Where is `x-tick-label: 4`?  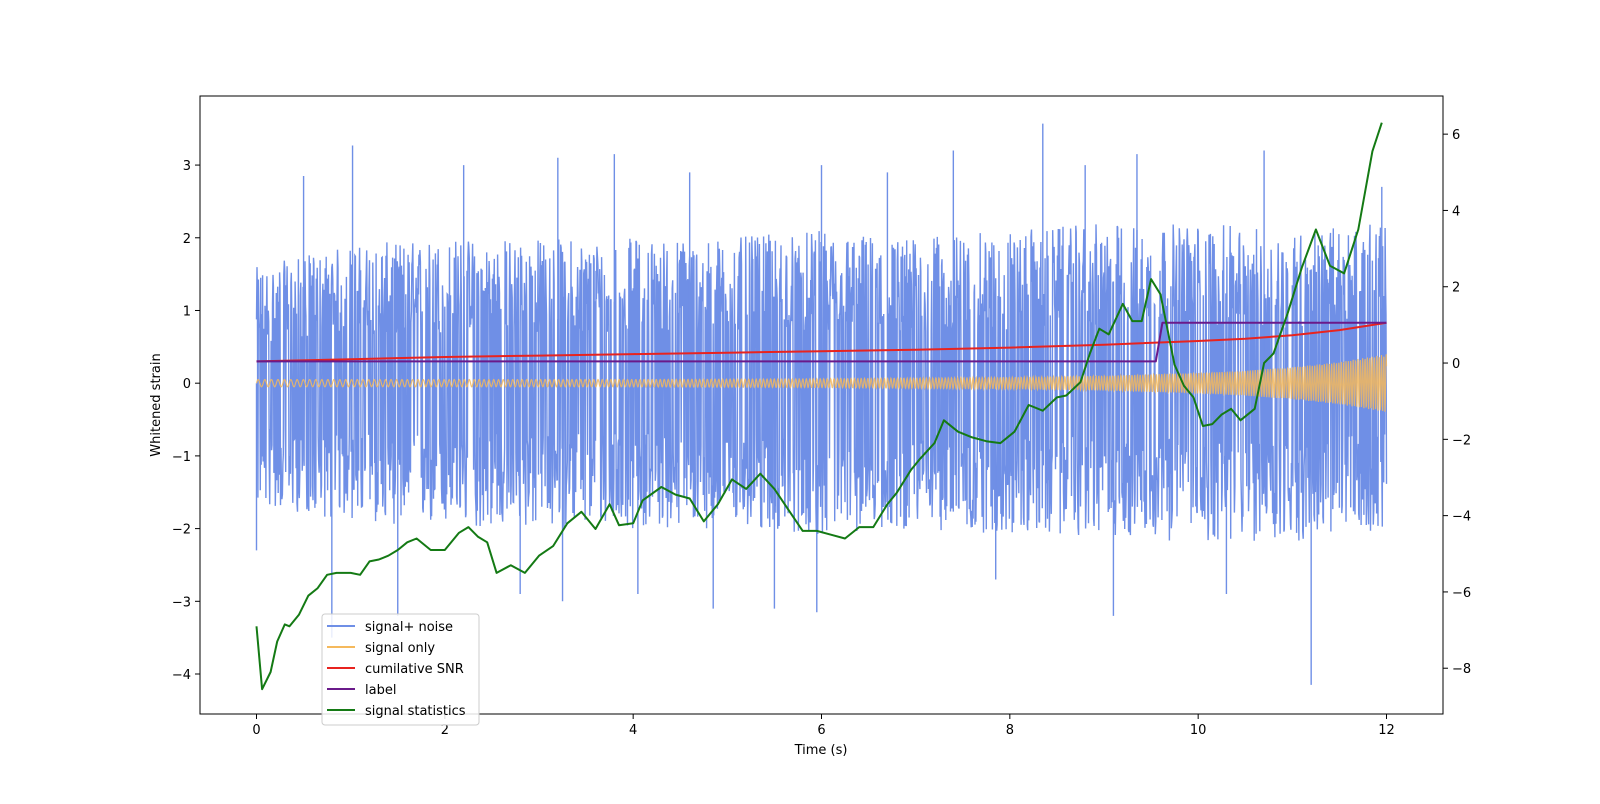 x-tick-label: 4 is located at coordinates (633, 730).